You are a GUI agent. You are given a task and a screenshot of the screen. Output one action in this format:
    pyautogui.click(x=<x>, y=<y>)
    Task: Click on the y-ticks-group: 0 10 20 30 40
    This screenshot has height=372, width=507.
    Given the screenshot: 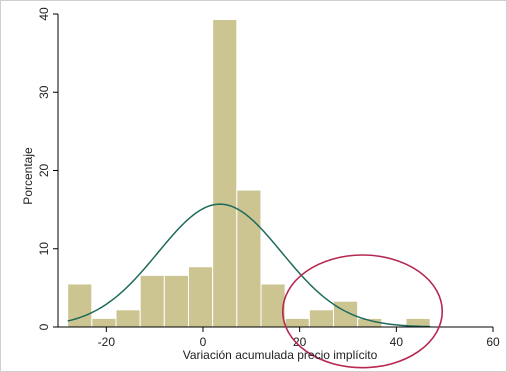 What is the action you would take?
    pyautogui.click(x=47, y=168)
    